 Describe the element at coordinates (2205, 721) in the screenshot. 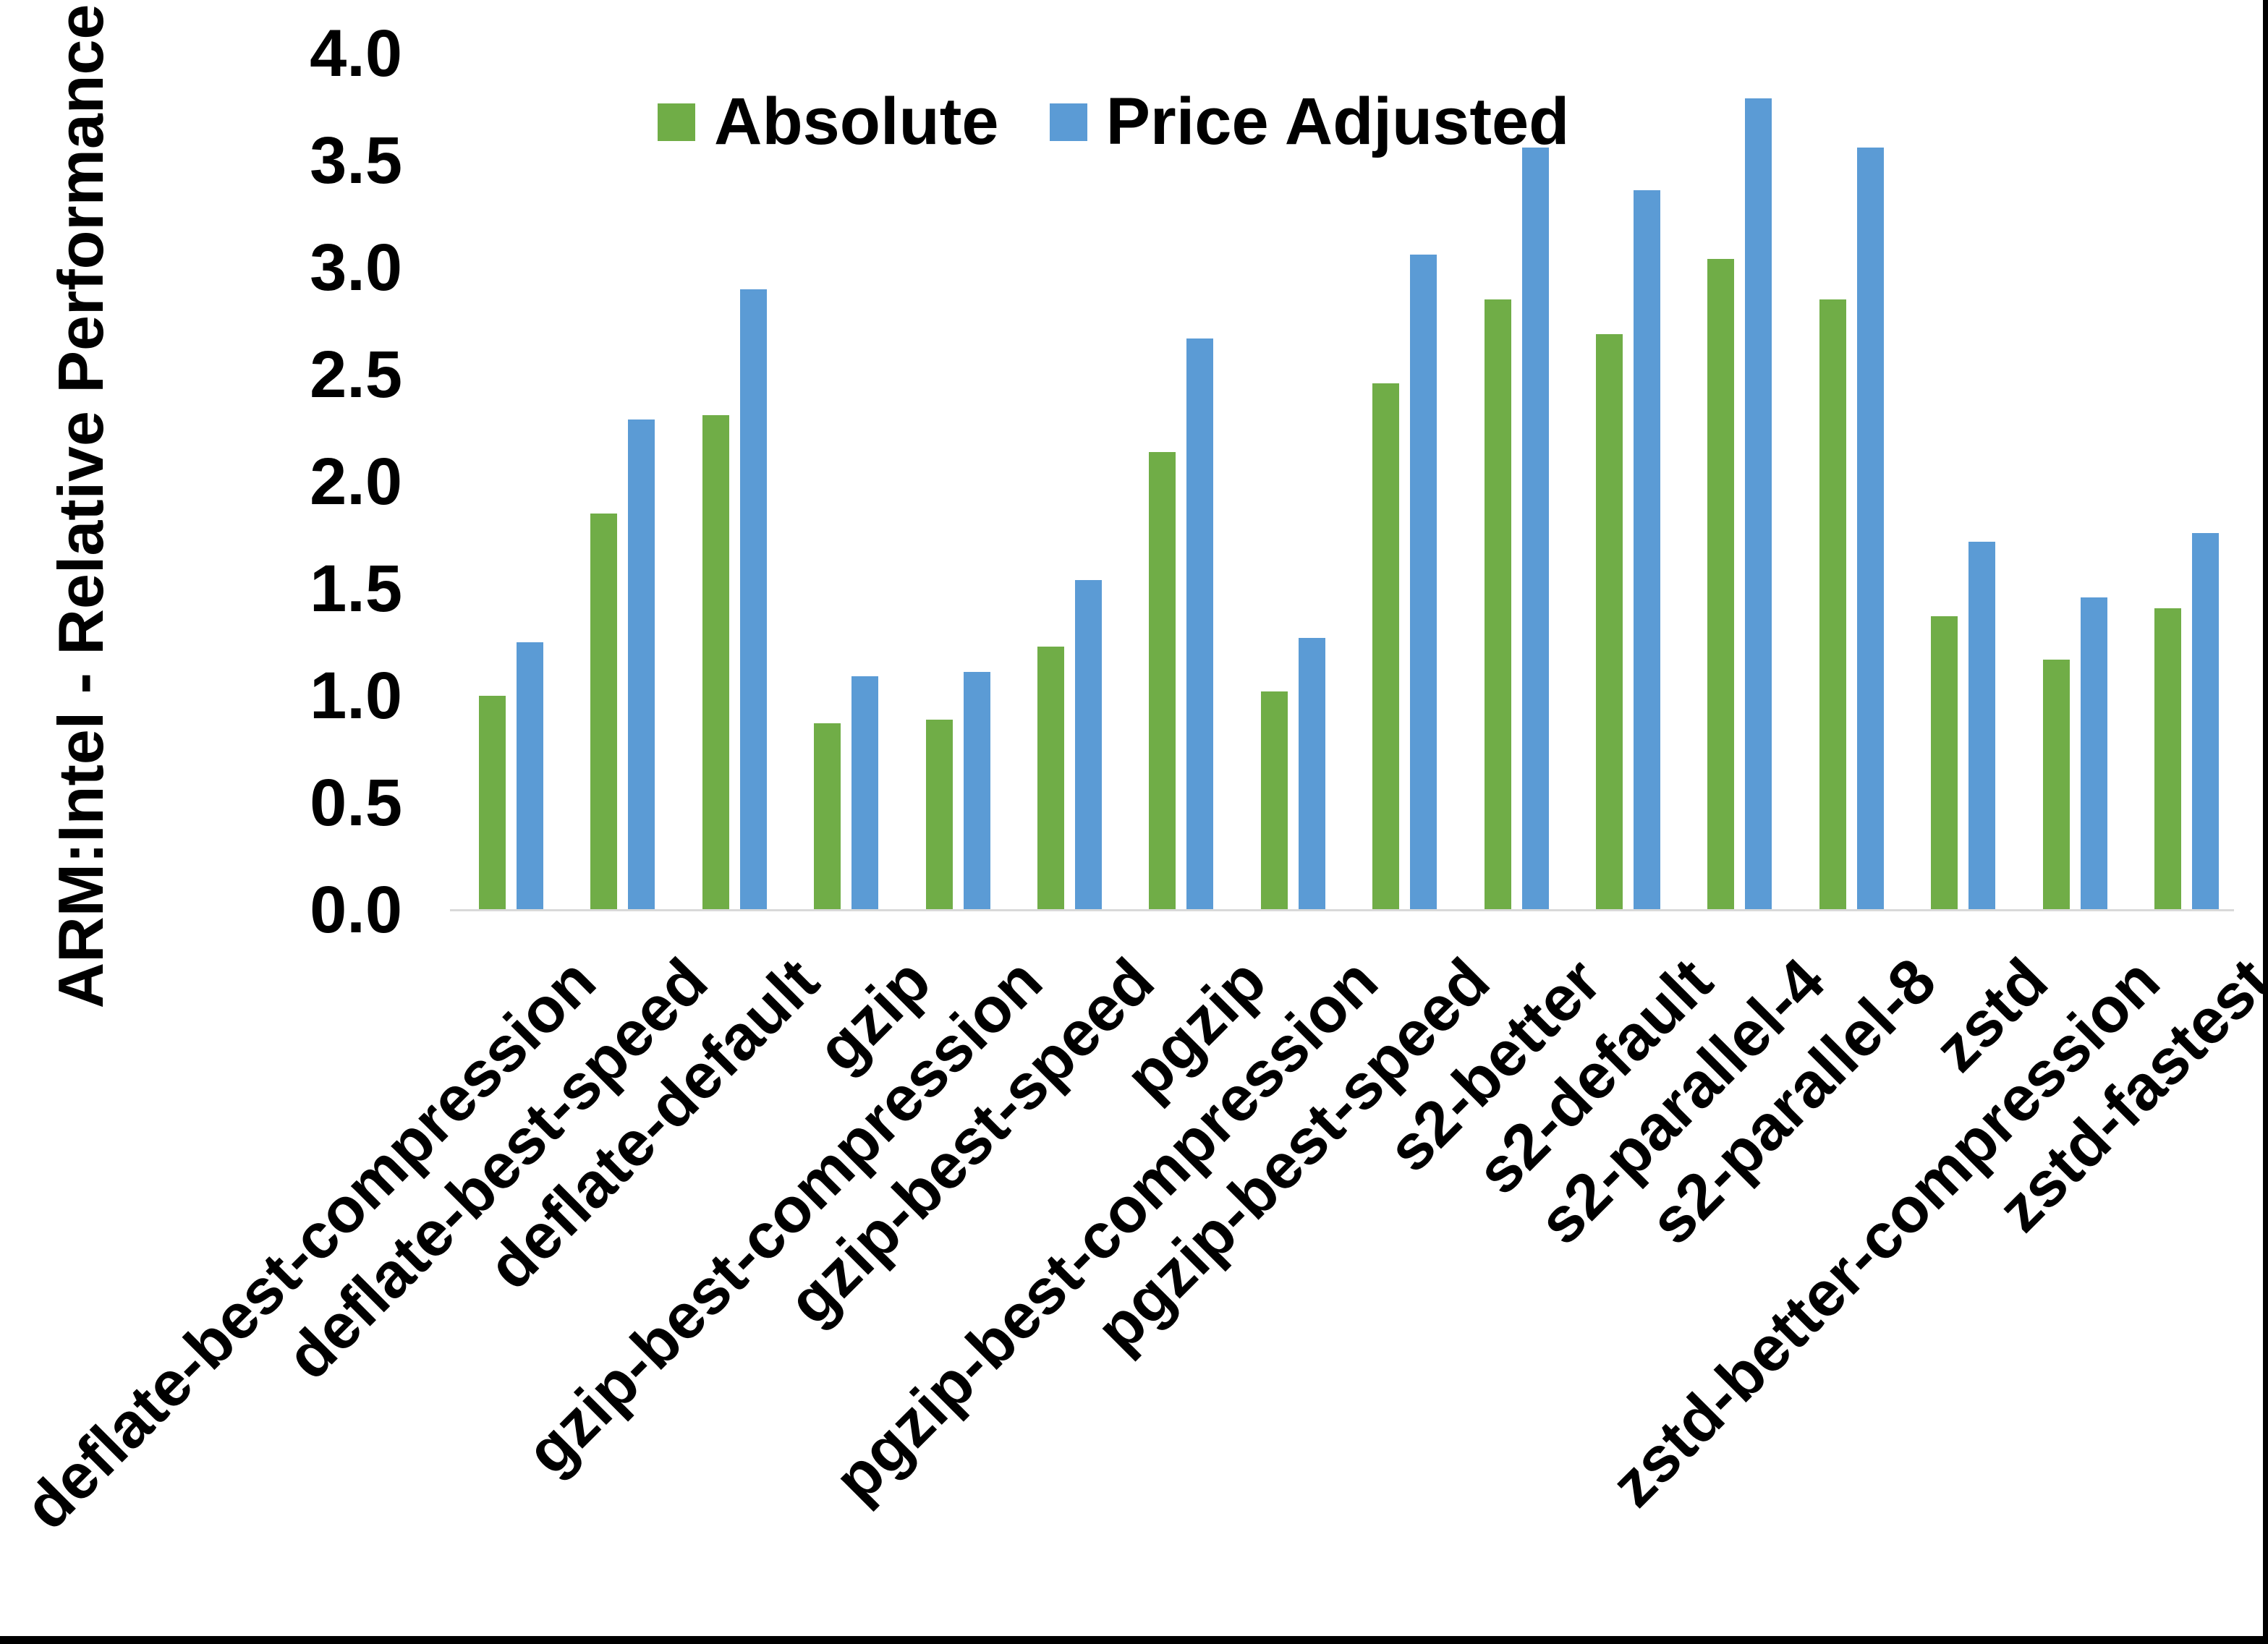

I see `bar-price-adjusted-zstd-fastest` at that location.